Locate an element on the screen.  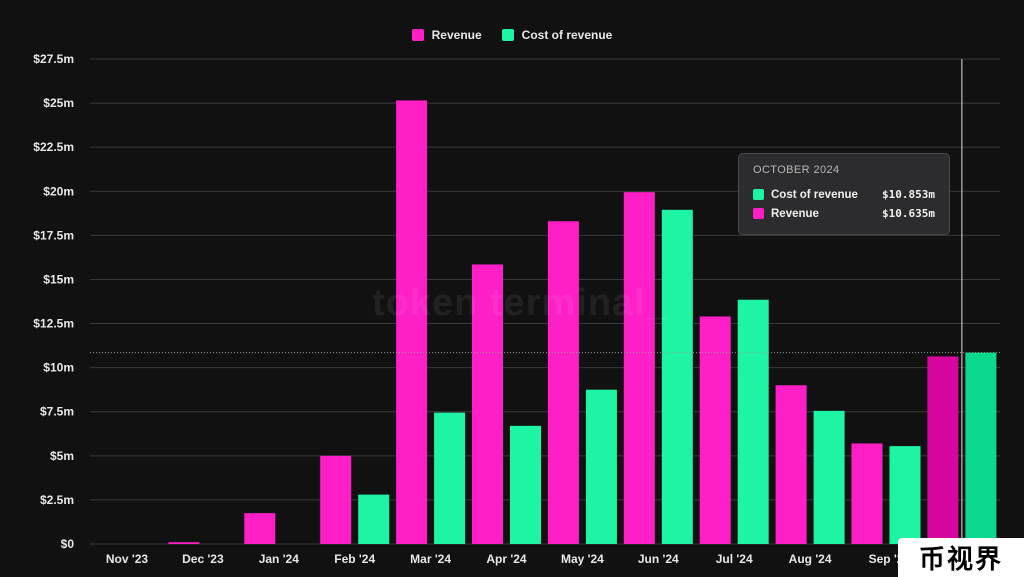
x-tick-label: Jan '24 is located at coordinates (279, 559).